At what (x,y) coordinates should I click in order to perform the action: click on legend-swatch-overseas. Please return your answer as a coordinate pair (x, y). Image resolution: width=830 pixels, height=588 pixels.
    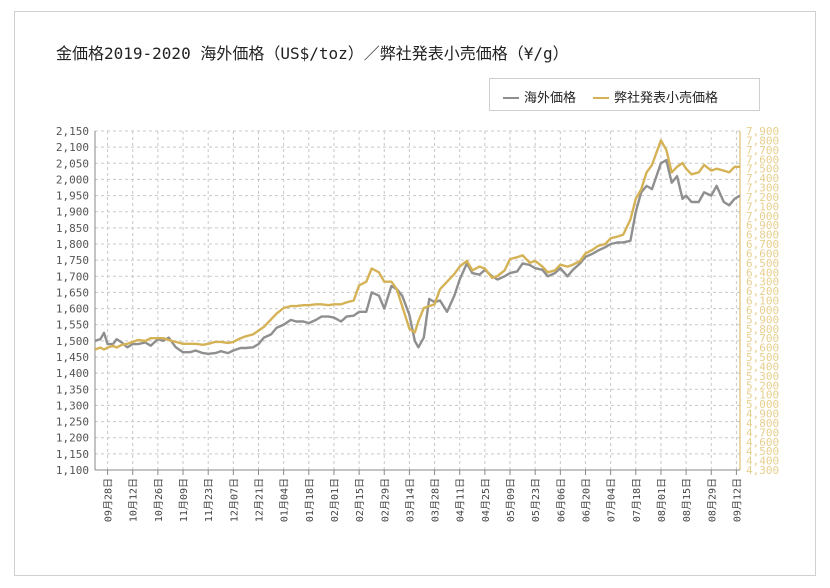
    Looking at the image, I should click on (511, 97).